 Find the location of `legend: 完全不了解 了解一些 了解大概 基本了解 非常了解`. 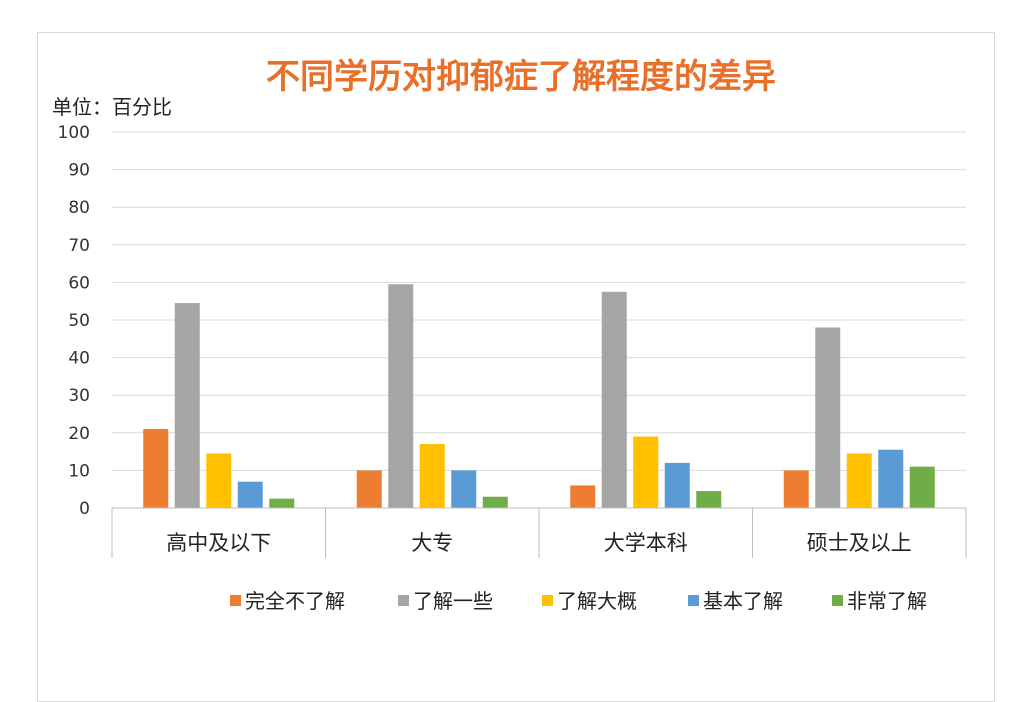

legend: 完全不了解 了解一些 了解大概 基本了解 非常了解 is located at coordinates (578, 601).